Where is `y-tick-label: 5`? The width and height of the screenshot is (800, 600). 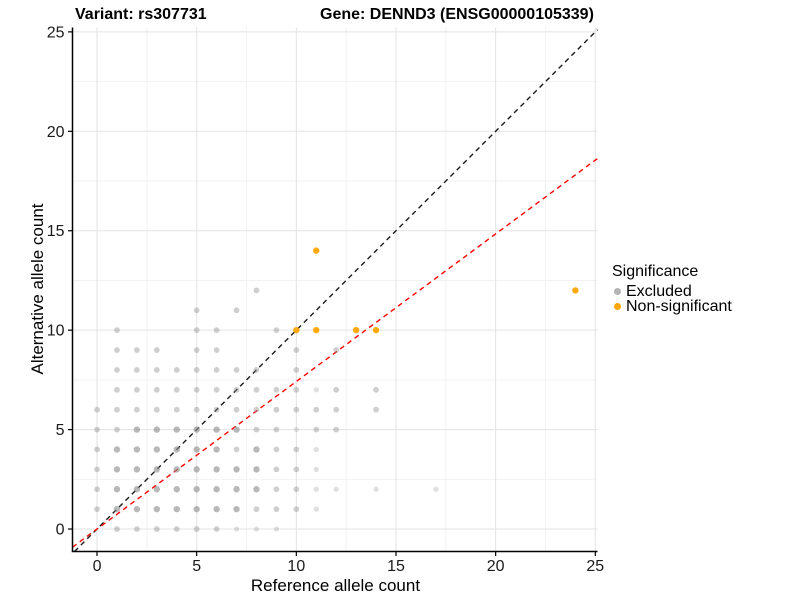
y-tick-label: 5 is located at coordinates (60, 430).